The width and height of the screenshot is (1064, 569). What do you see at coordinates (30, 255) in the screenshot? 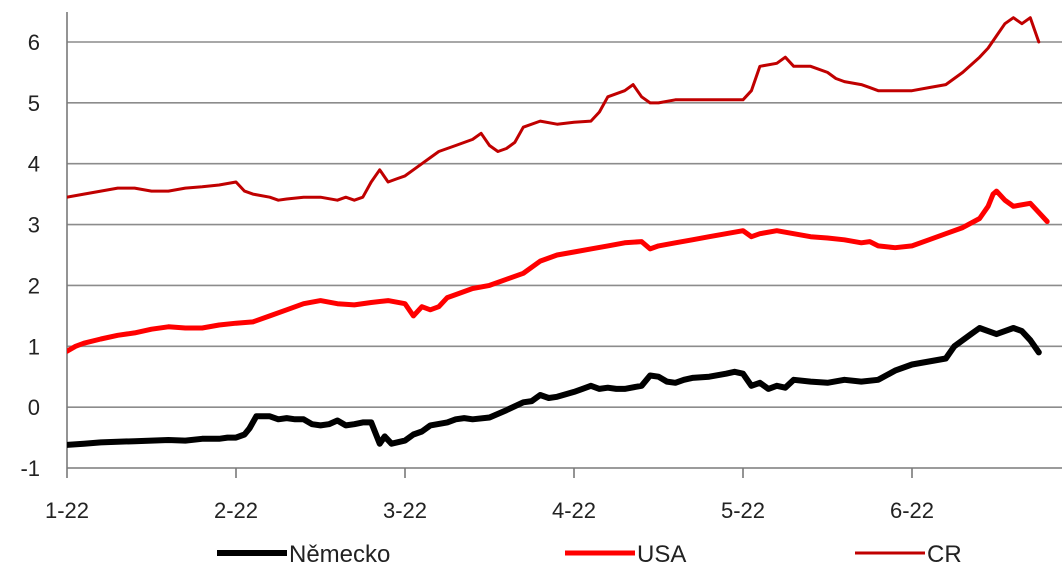
I see `y-axis-tick-labels: -1 0 1 2 3 4 5 6` at bounding box center [30, 255].